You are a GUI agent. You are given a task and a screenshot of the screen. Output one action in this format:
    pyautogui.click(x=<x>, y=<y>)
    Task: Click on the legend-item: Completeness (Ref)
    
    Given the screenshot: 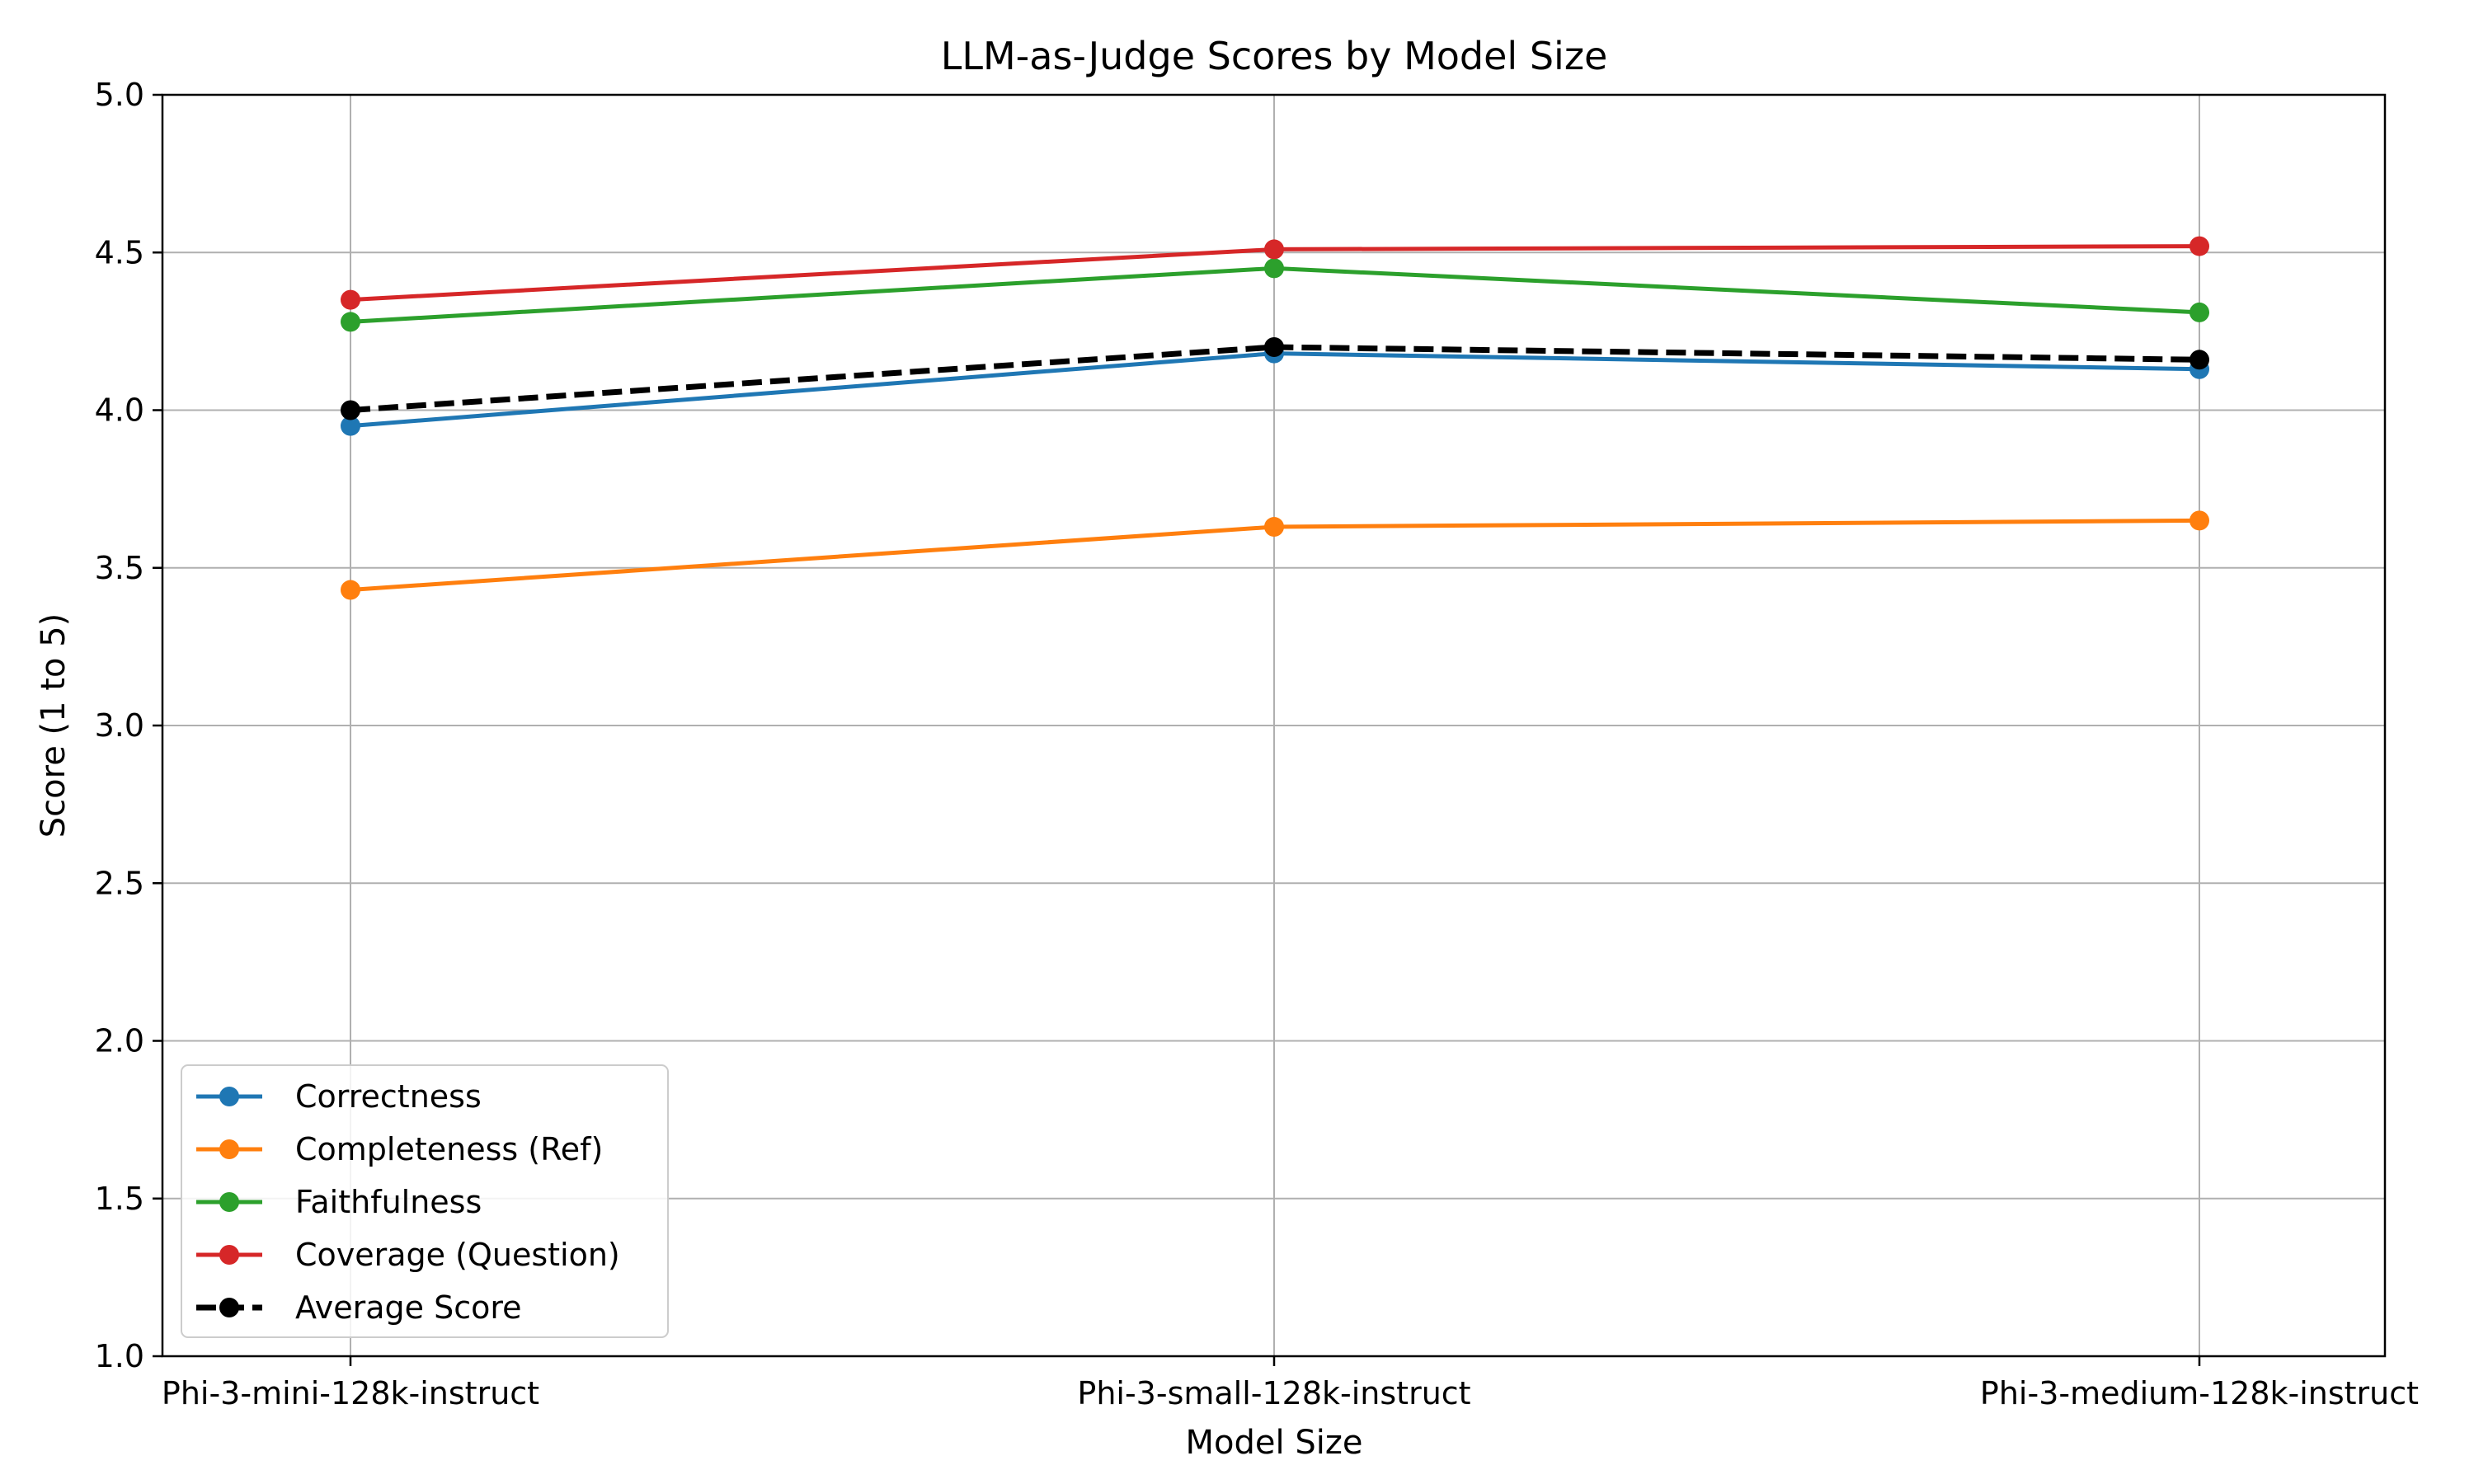 What is the action you would take?
    pyautogui.click(x=399, y=1149)
    